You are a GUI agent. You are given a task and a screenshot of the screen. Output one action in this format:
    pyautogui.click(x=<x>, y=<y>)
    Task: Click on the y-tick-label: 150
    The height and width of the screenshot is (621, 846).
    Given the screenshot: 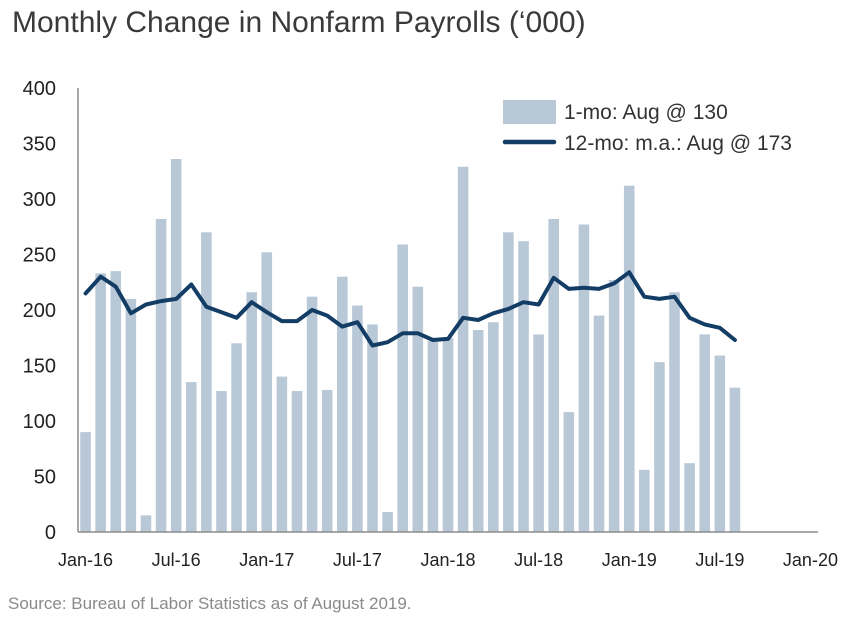 What is the action you would take?
    pyautogui.click(x=39, y=367)
    